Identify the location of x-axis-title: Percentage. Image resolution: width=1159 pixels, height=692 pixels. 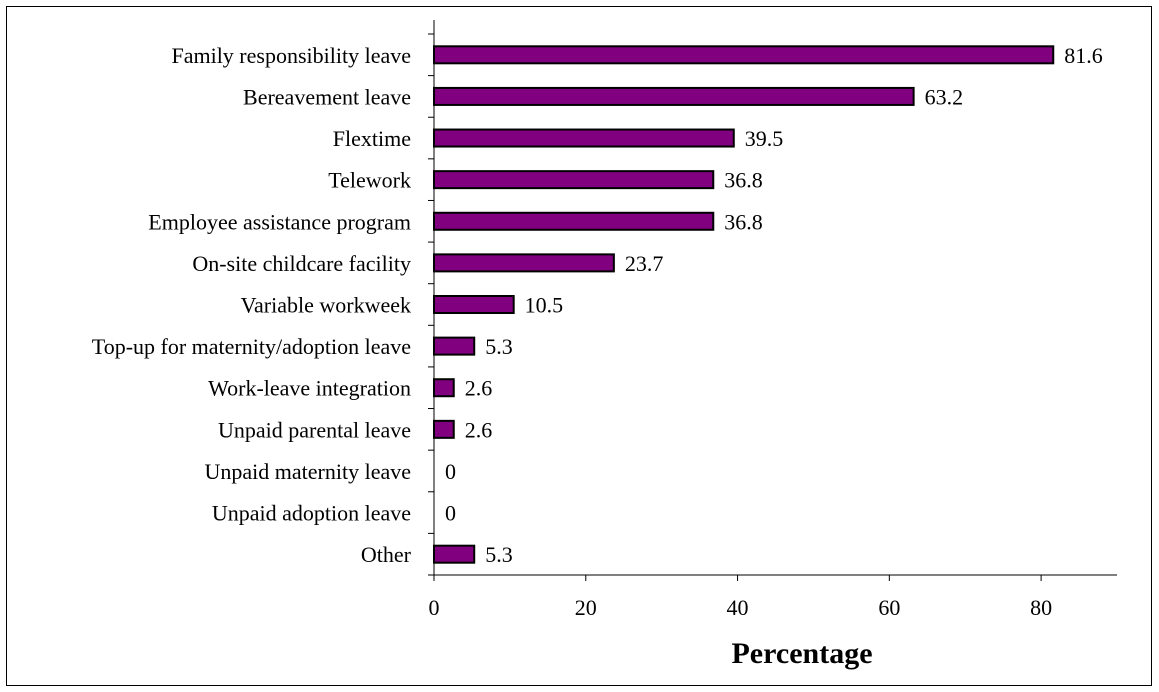
(801, 653).